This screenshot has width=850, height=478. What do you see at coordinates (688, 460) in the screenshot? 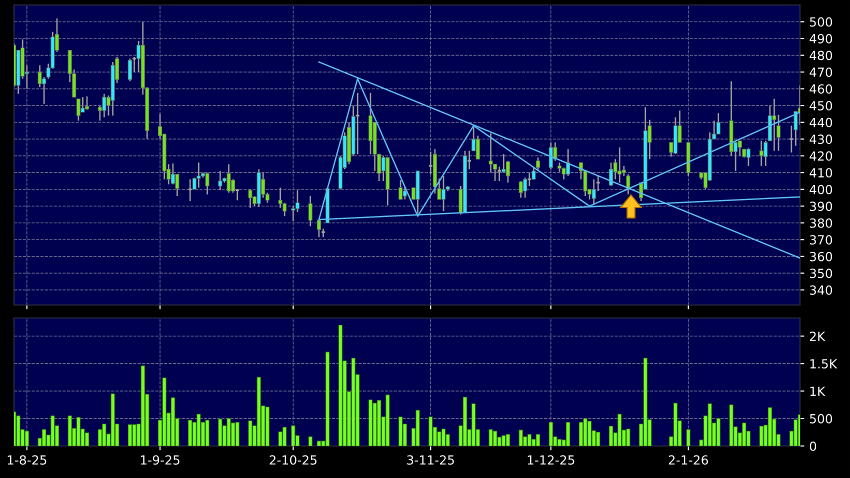
I see `x-tick-label: 2-1-26` at bounding box center [688, 460].